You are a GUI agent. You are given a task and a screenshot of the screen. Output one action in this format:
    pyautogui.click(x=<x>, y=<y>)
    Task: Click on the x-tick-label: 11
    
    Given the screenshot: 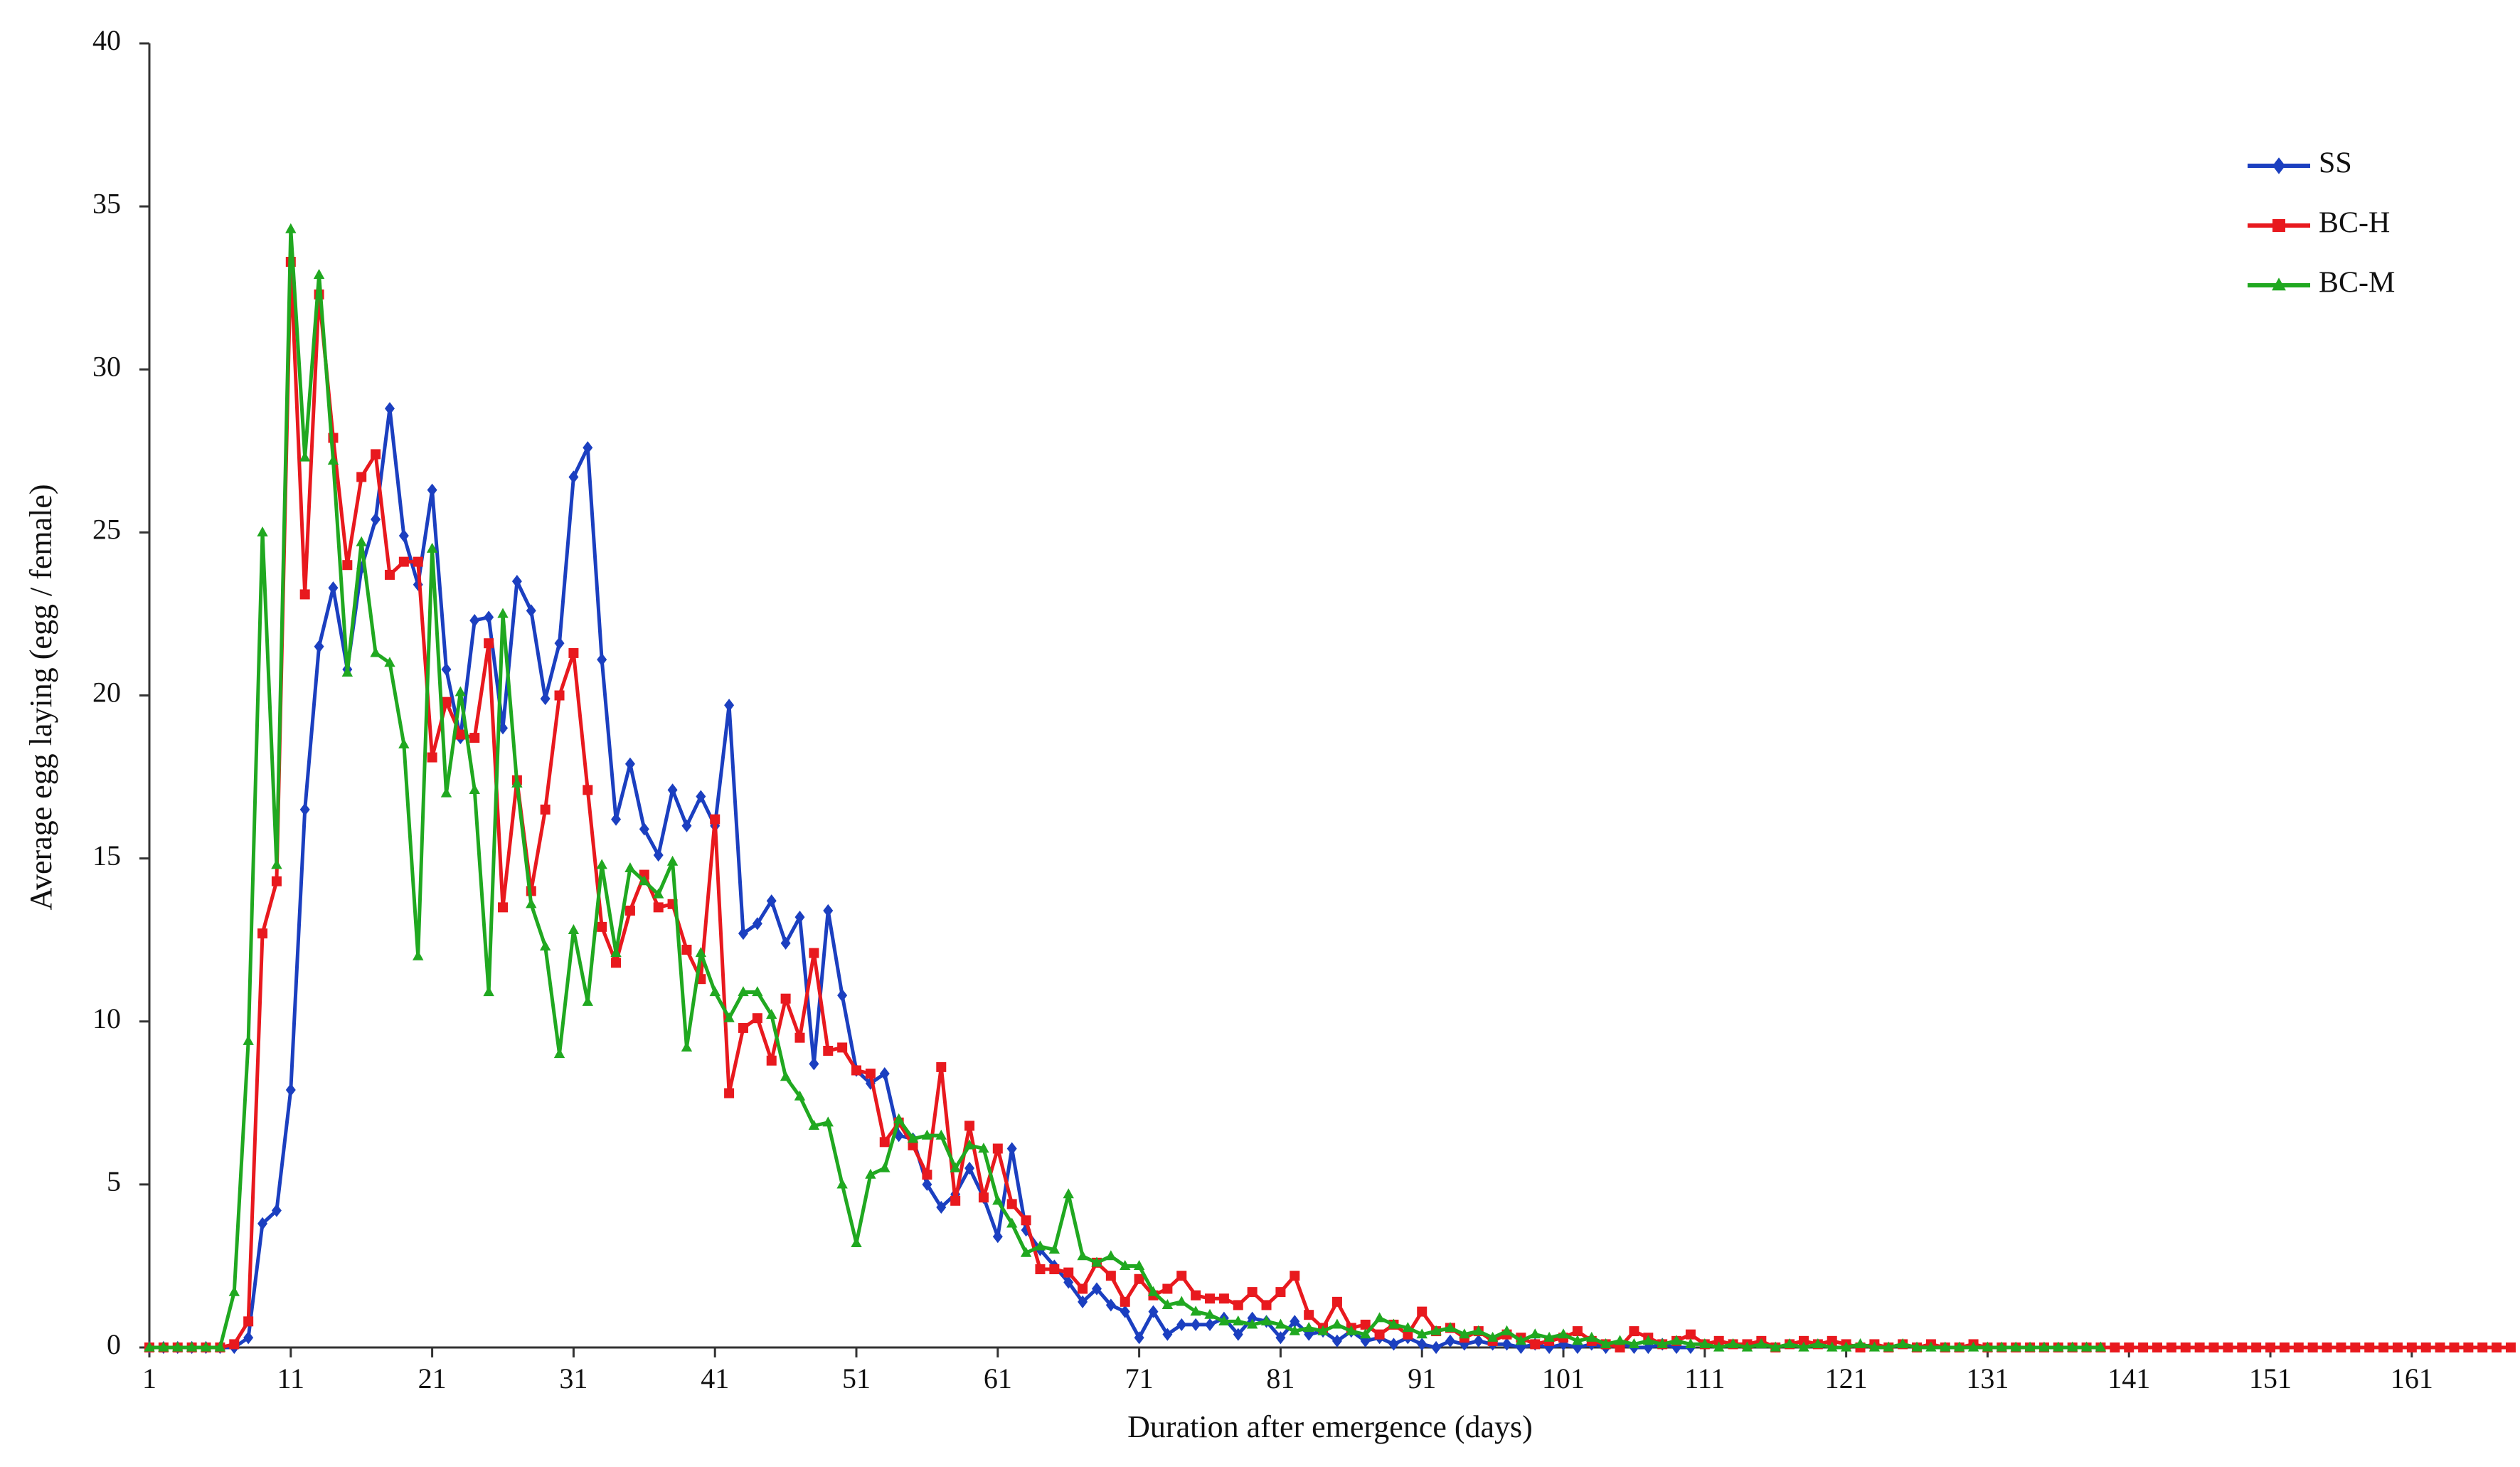 What is the action you would take?
    pyautogui.click(x=291, y=1378)
    